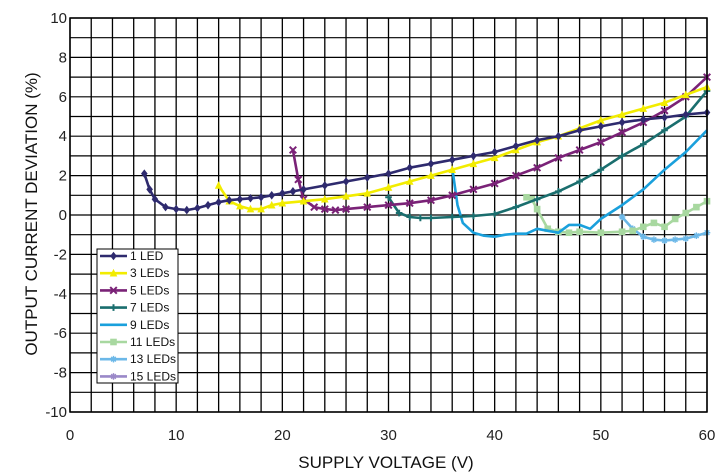  What do you see at coordinates (63, 215) in the screenshot?
I see `y-tick-label: 0` at bounding box center [63, 215].